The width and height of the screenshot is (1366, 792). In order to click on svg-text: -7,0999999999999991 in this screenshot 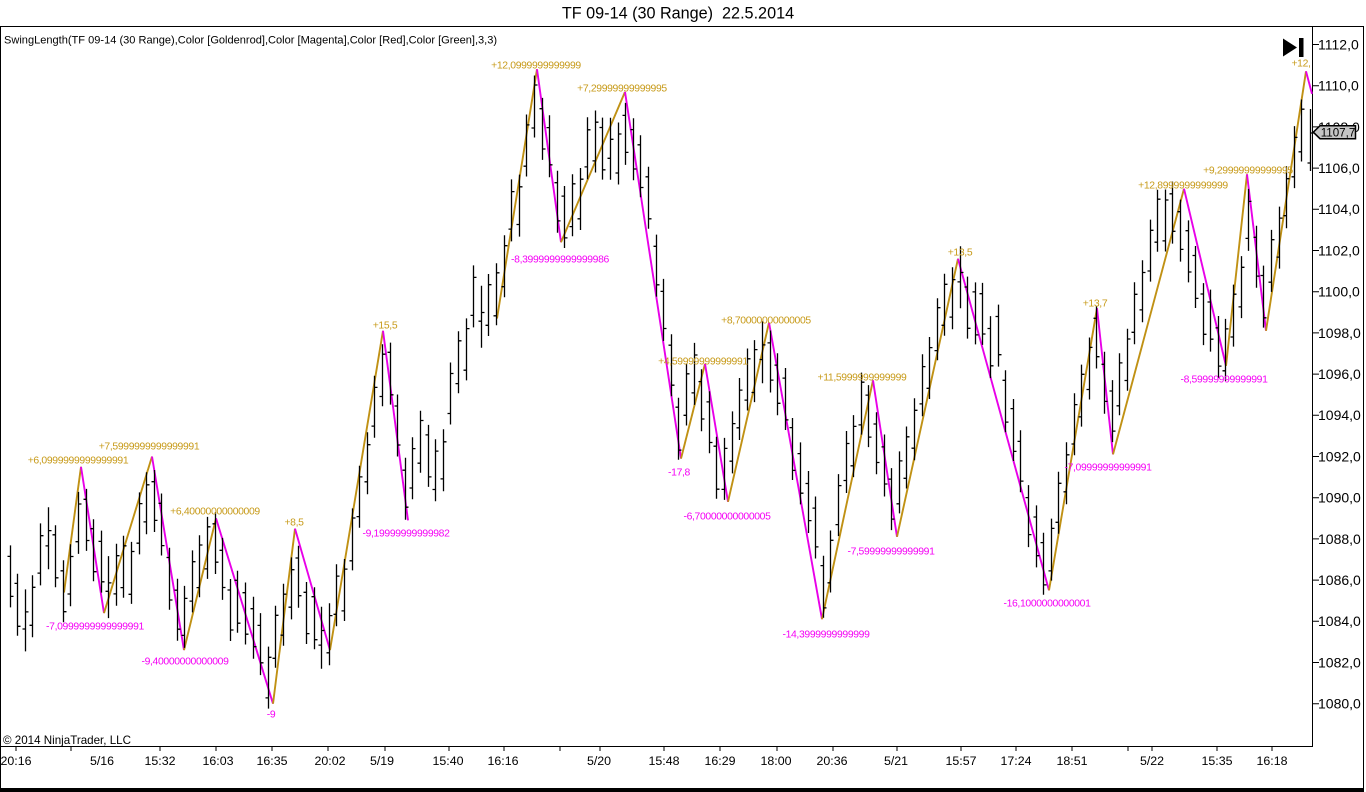, I will do `click(95, 627)`.